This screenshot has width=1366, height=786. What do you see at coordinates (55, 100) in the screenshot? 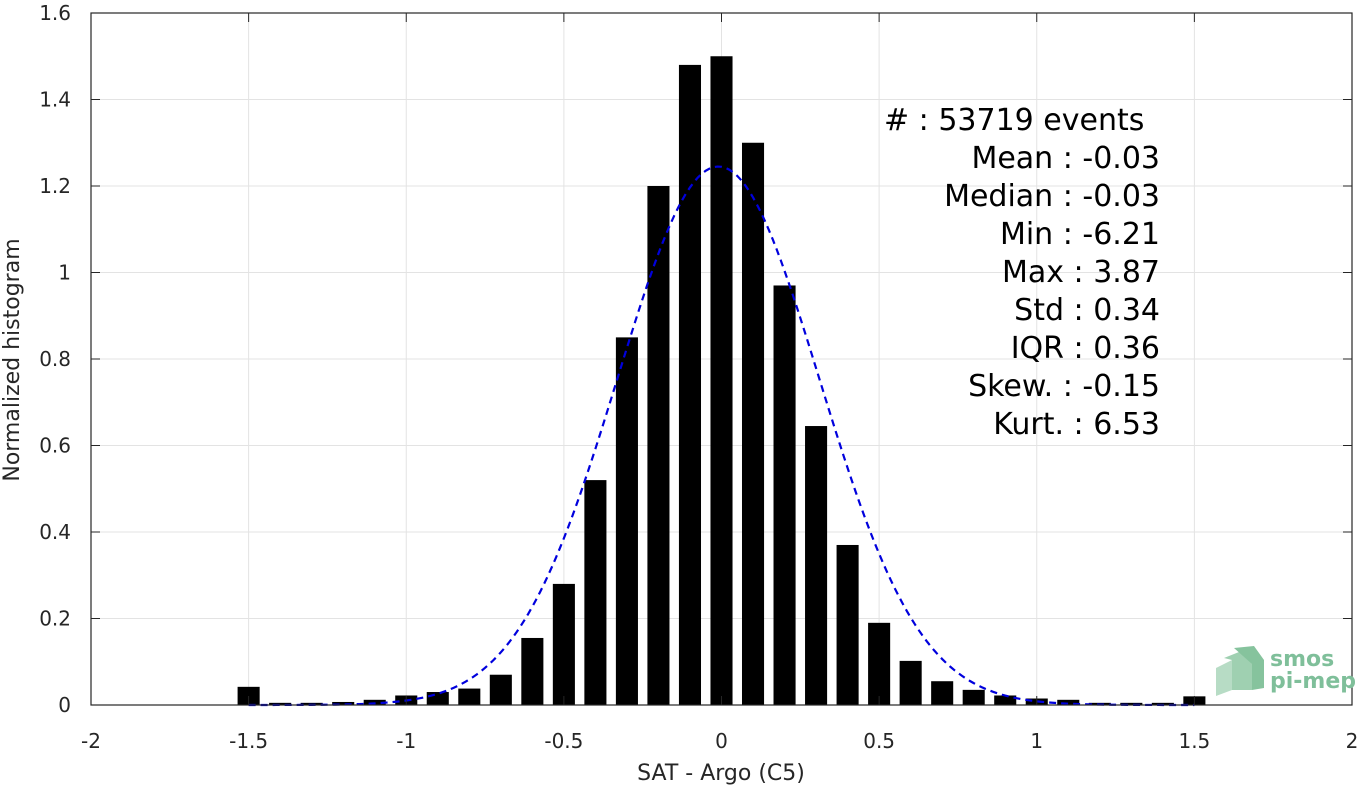
I see `y-tick-label: 1.4` at bounding box center [55, 100].